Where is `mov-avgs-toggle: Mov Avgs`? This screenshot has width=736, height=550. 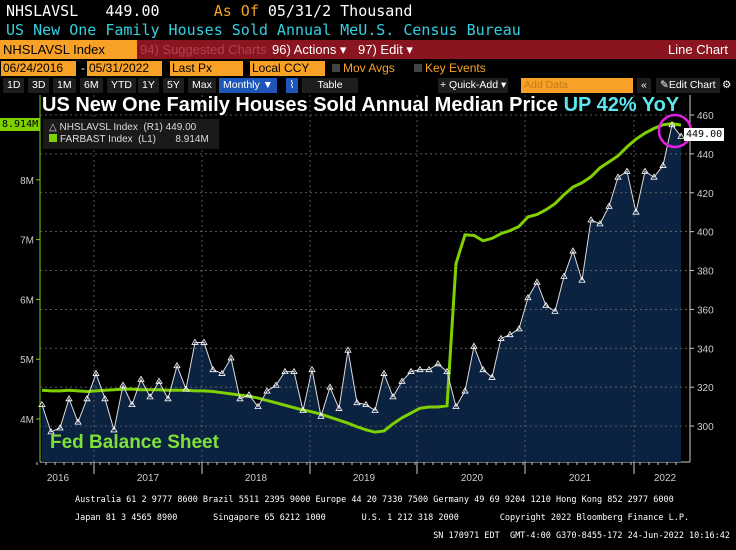
mov-avgs-toggle: Mov Avgs is located at coordinates (363, 68).